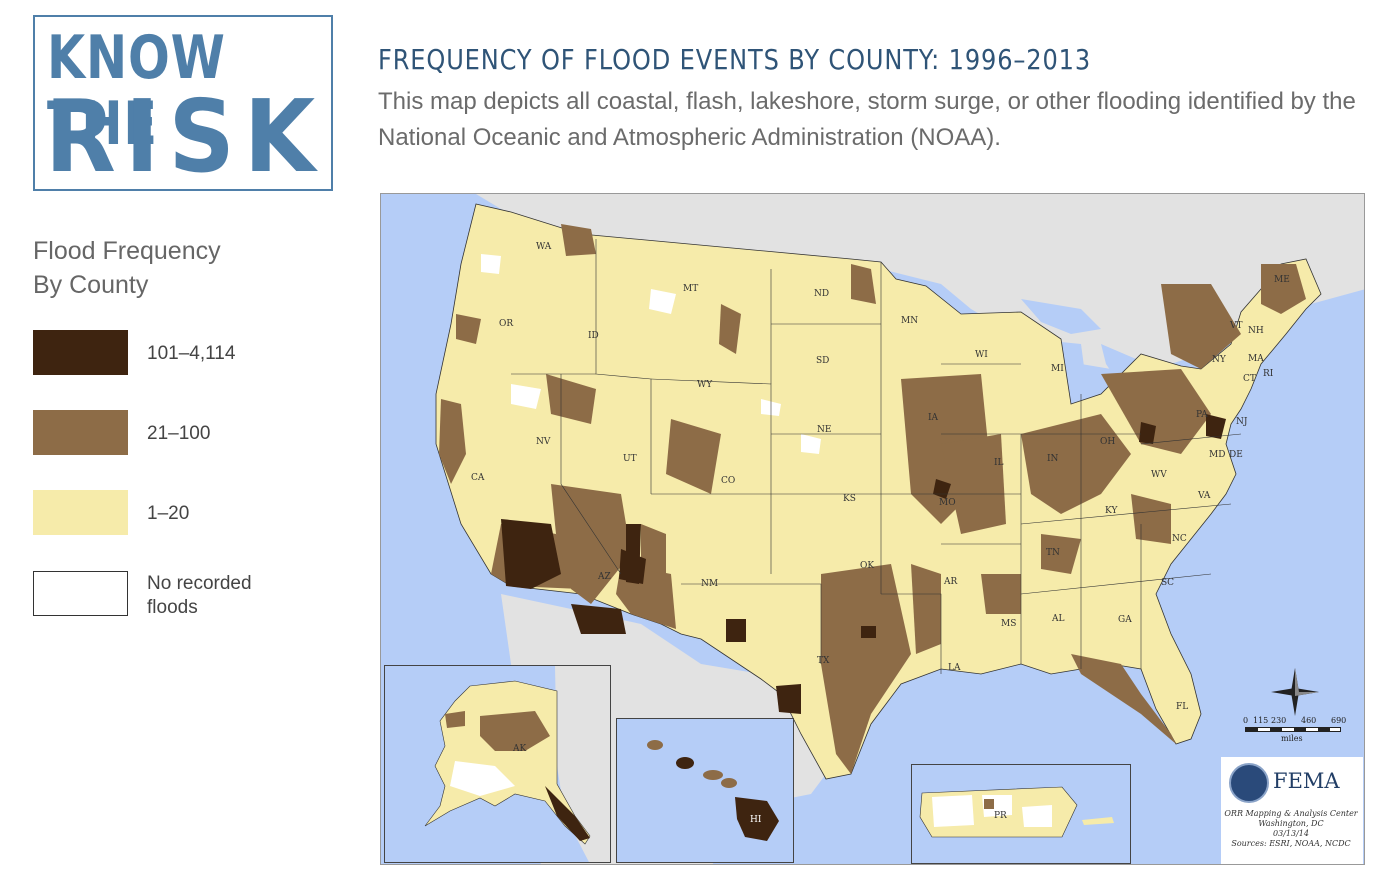 The width and height of the screenshot is (1386, 880). What do you see at coordinates (1111, 511) in the screenshot?
I see `state-label-ky: KY` at bounding box center [1111, 511].